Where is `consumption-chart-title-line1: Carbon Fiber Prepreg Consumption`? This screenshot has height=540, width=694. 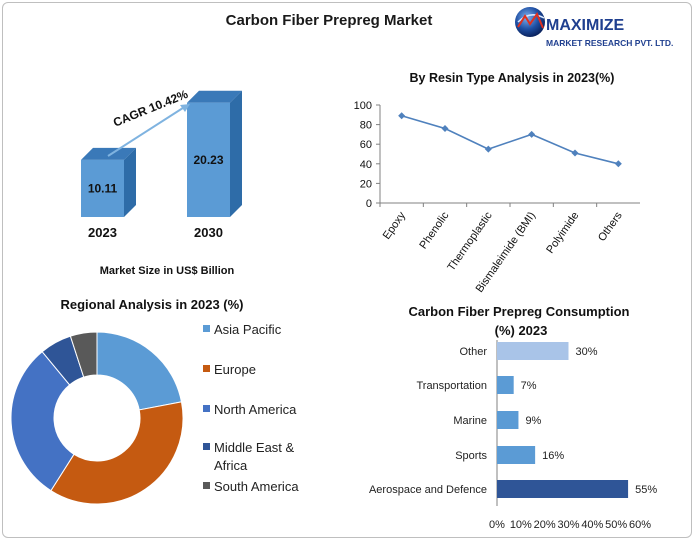 consumption-chart-title-line1: Carbon Fiber Prepreg Consumption is located at coordinates (518, 311).